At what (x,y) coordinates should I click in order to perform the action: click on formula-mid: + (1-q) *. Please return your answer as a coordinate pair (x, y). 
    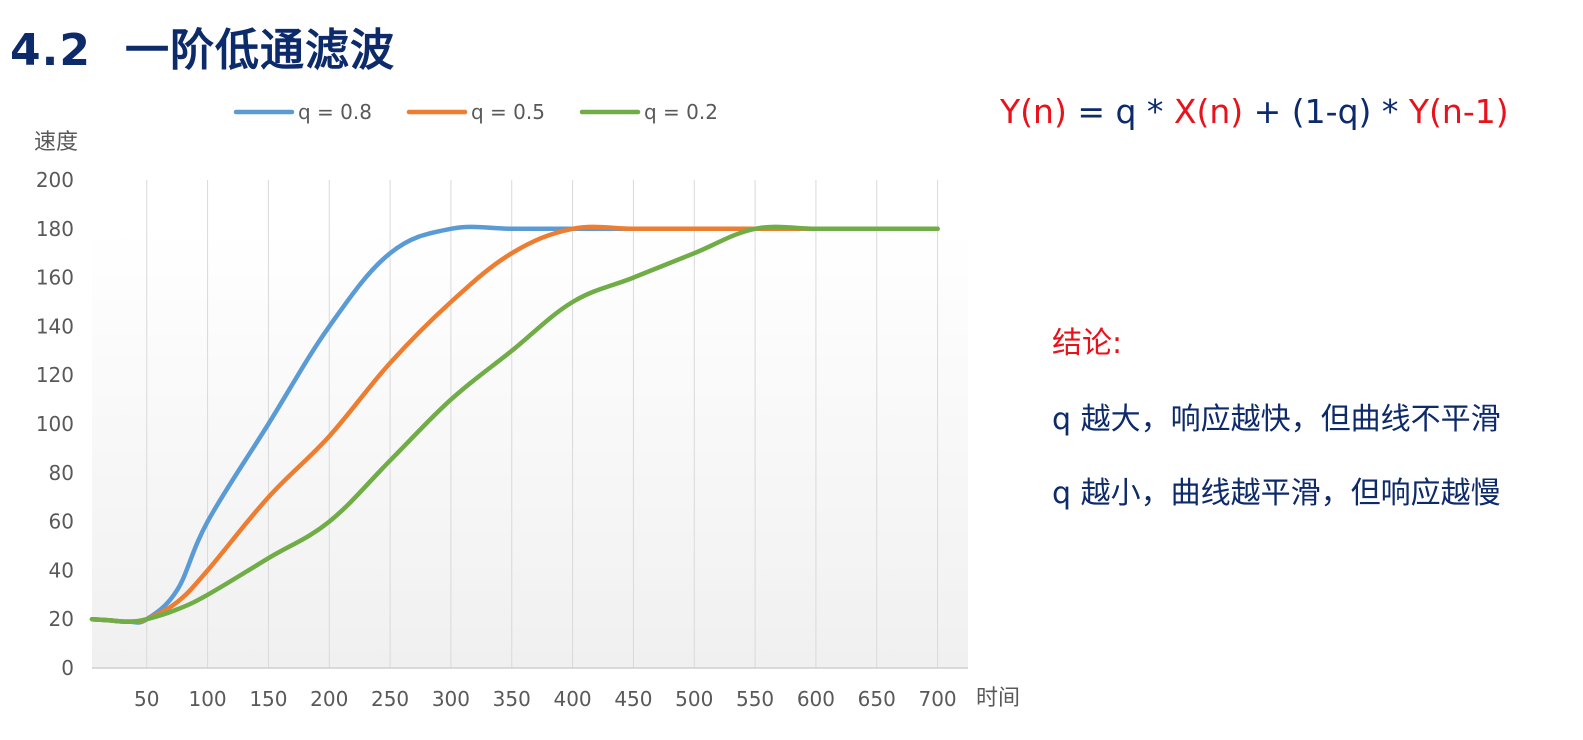
    Looking at the image, I should click on (1326, 111).